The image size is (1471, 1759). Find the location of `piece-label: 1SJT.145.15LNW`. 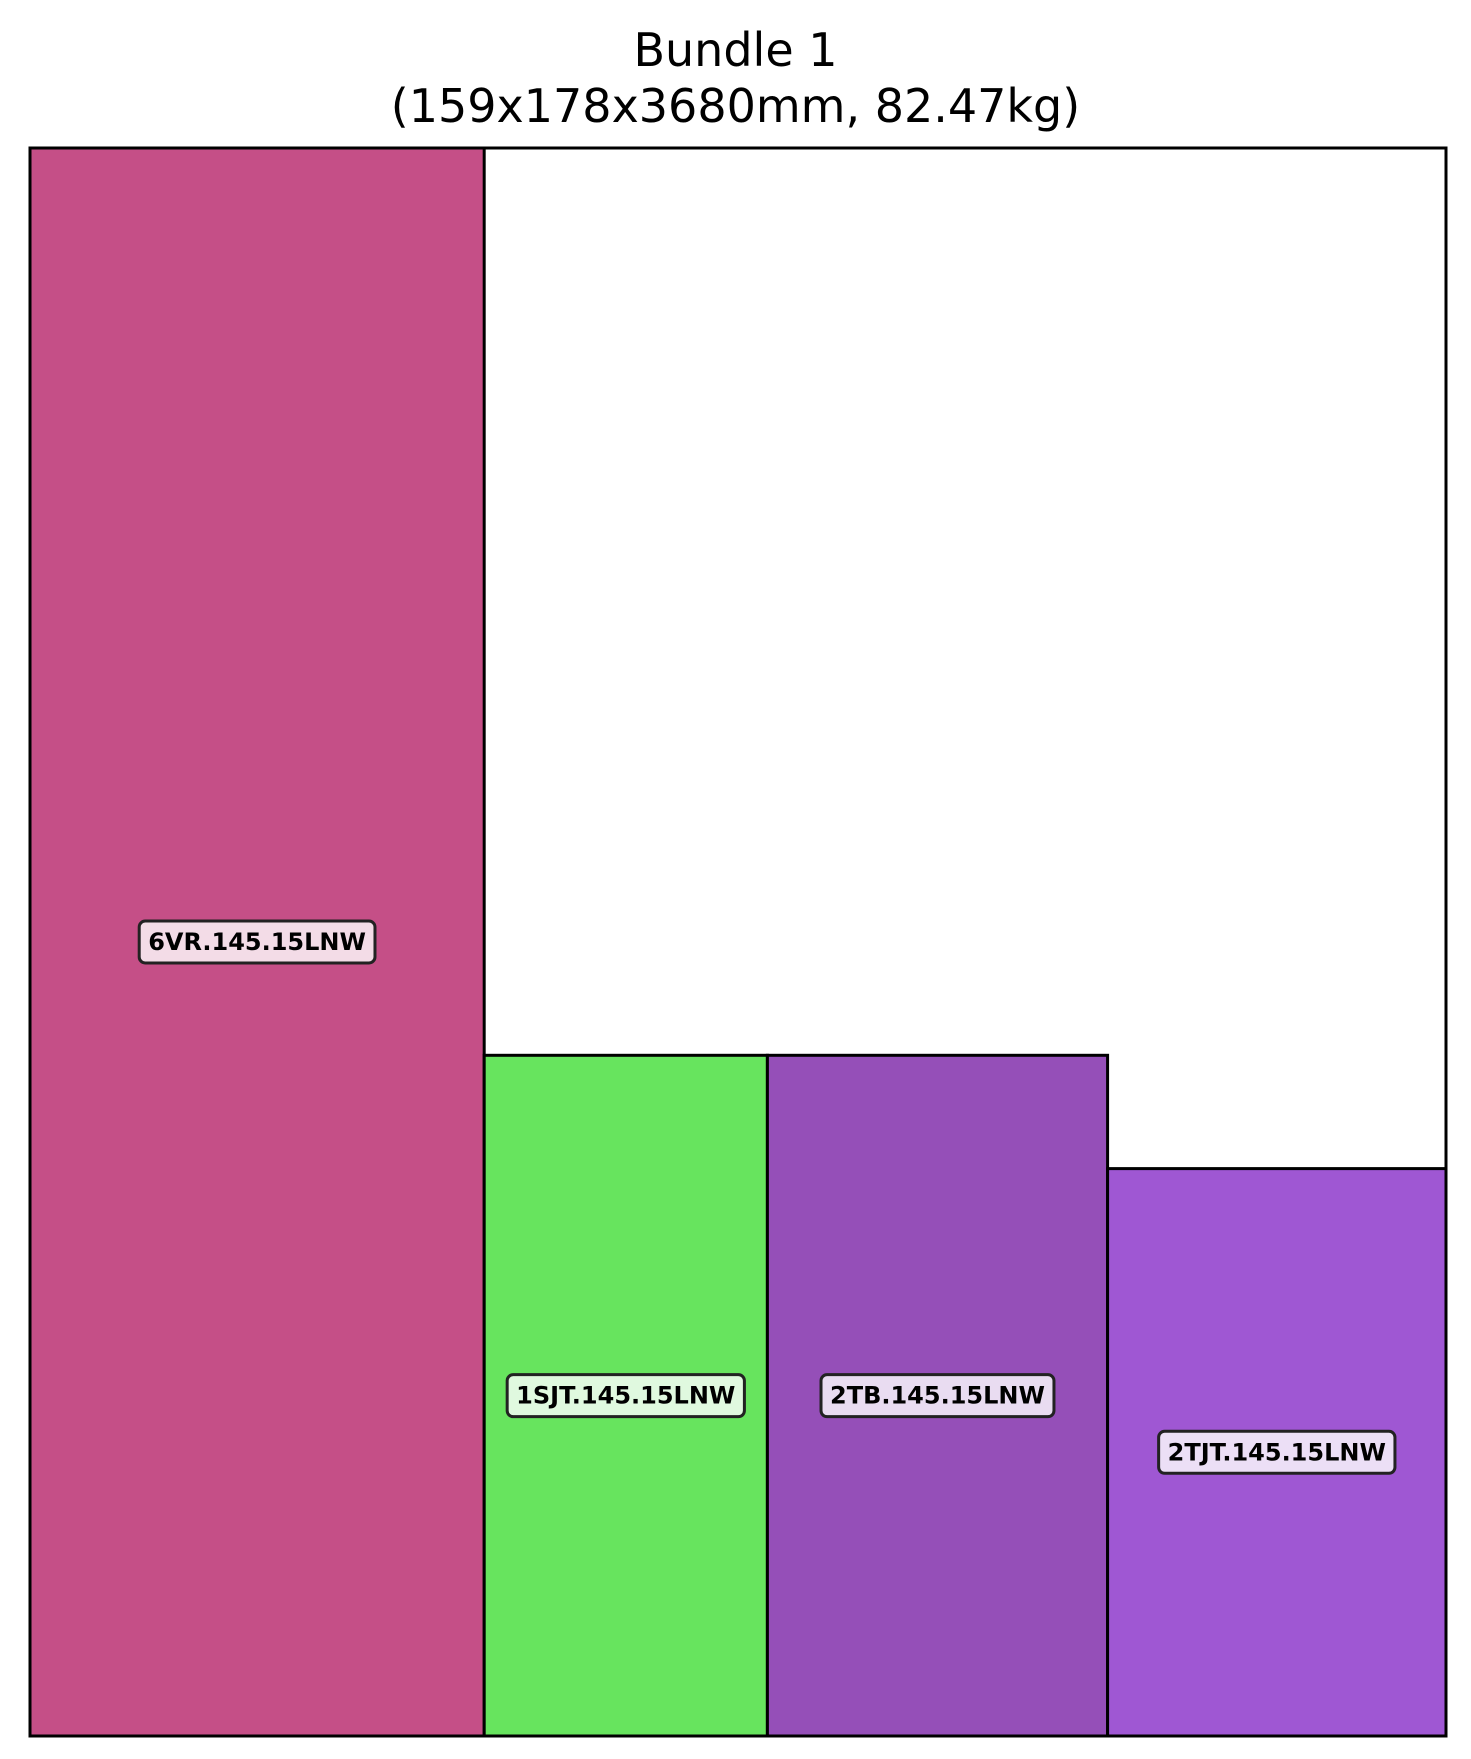

piece-label: 1SJT.145.15LNW is located at coordinates (625, 1396).